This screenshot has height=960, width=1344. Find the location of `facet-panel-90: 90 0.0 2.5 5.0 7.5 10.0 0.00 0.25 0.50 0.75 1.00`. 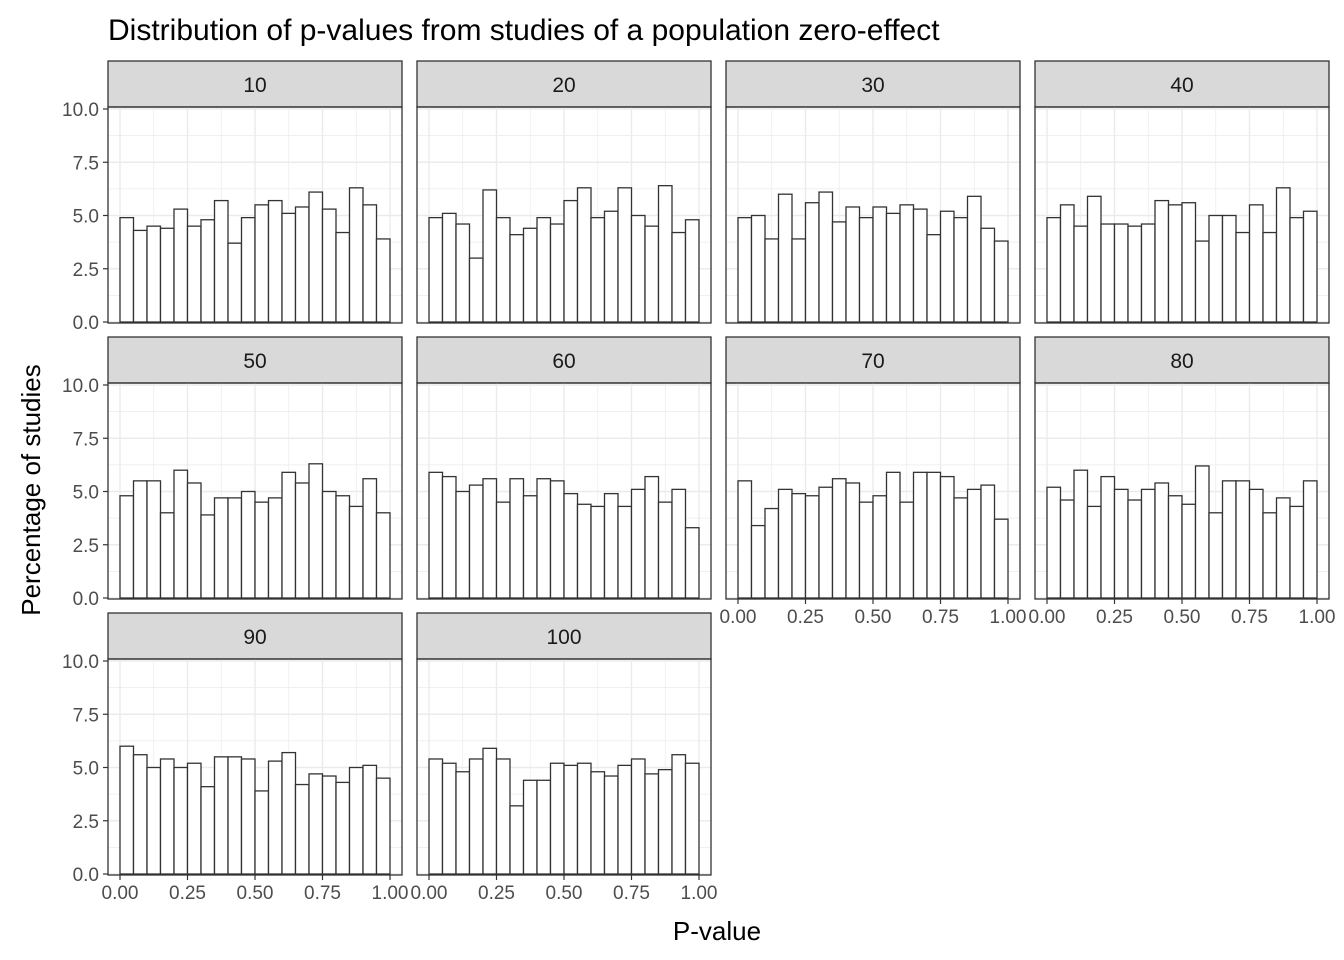

facet-panel-90: 90 0.0 2.5 5.0 7.5 10.0 0.00 0.25 0.50 0.75 1.00 is located at coordinates (235, 758).